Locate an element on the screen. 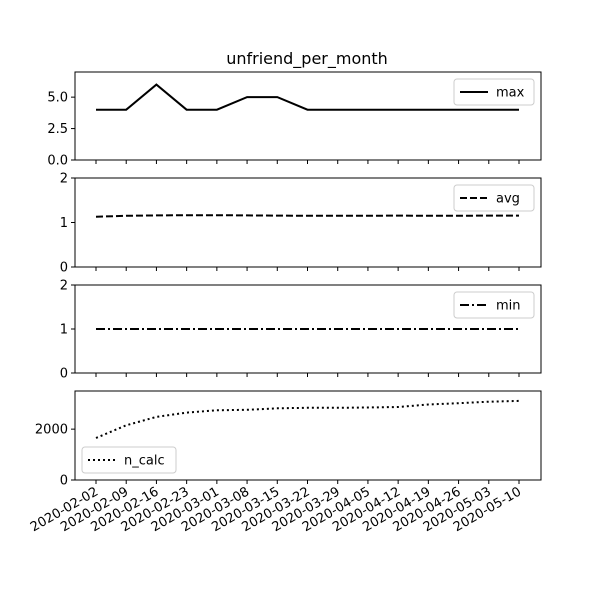 This screenshot has height=600, width=600. legend-avg: avg is located at coordinates (494, 198).